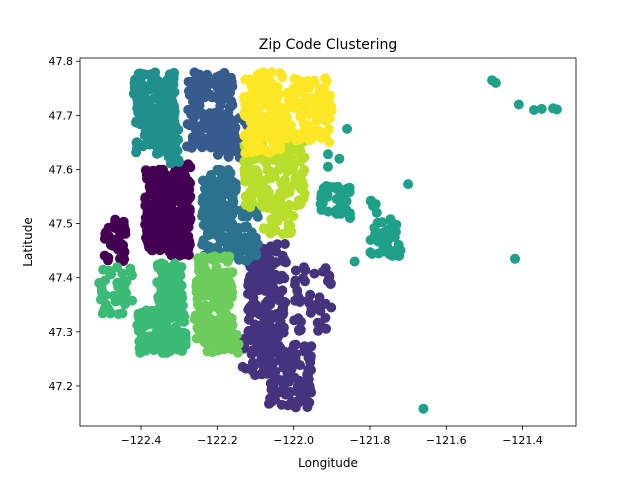  I want to click on x-tick-label: −122.2, so click(217, 440).